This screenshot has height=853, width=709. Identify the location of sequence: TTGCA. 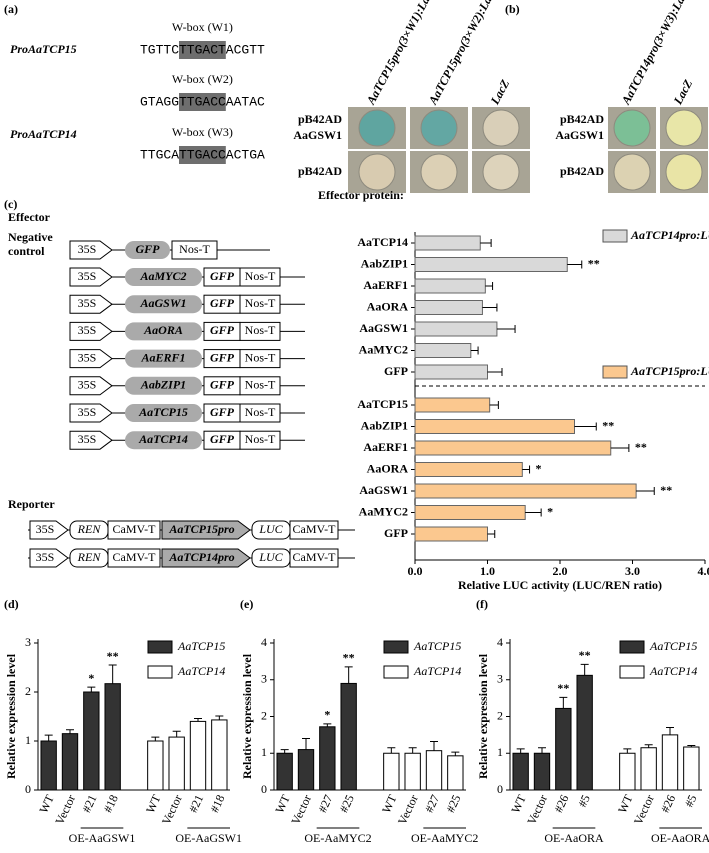
(159, 154).